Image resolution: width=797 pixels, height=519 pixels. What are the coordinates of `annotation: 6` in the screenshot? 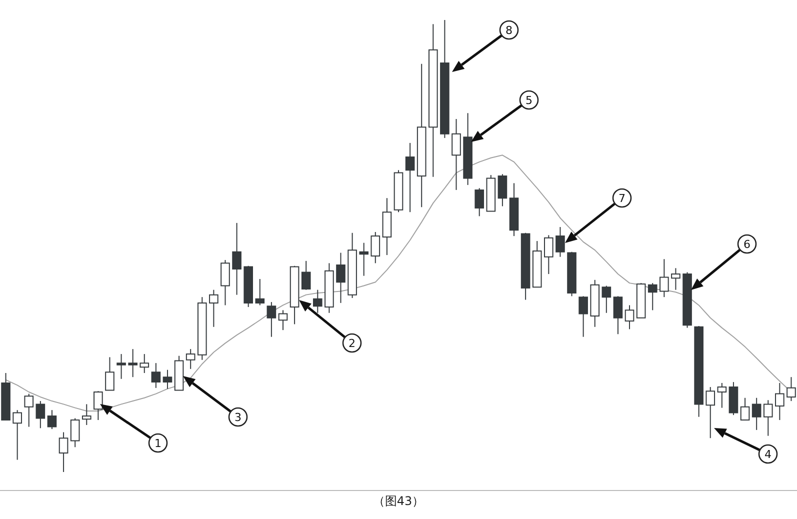 It's located at (747, 244).